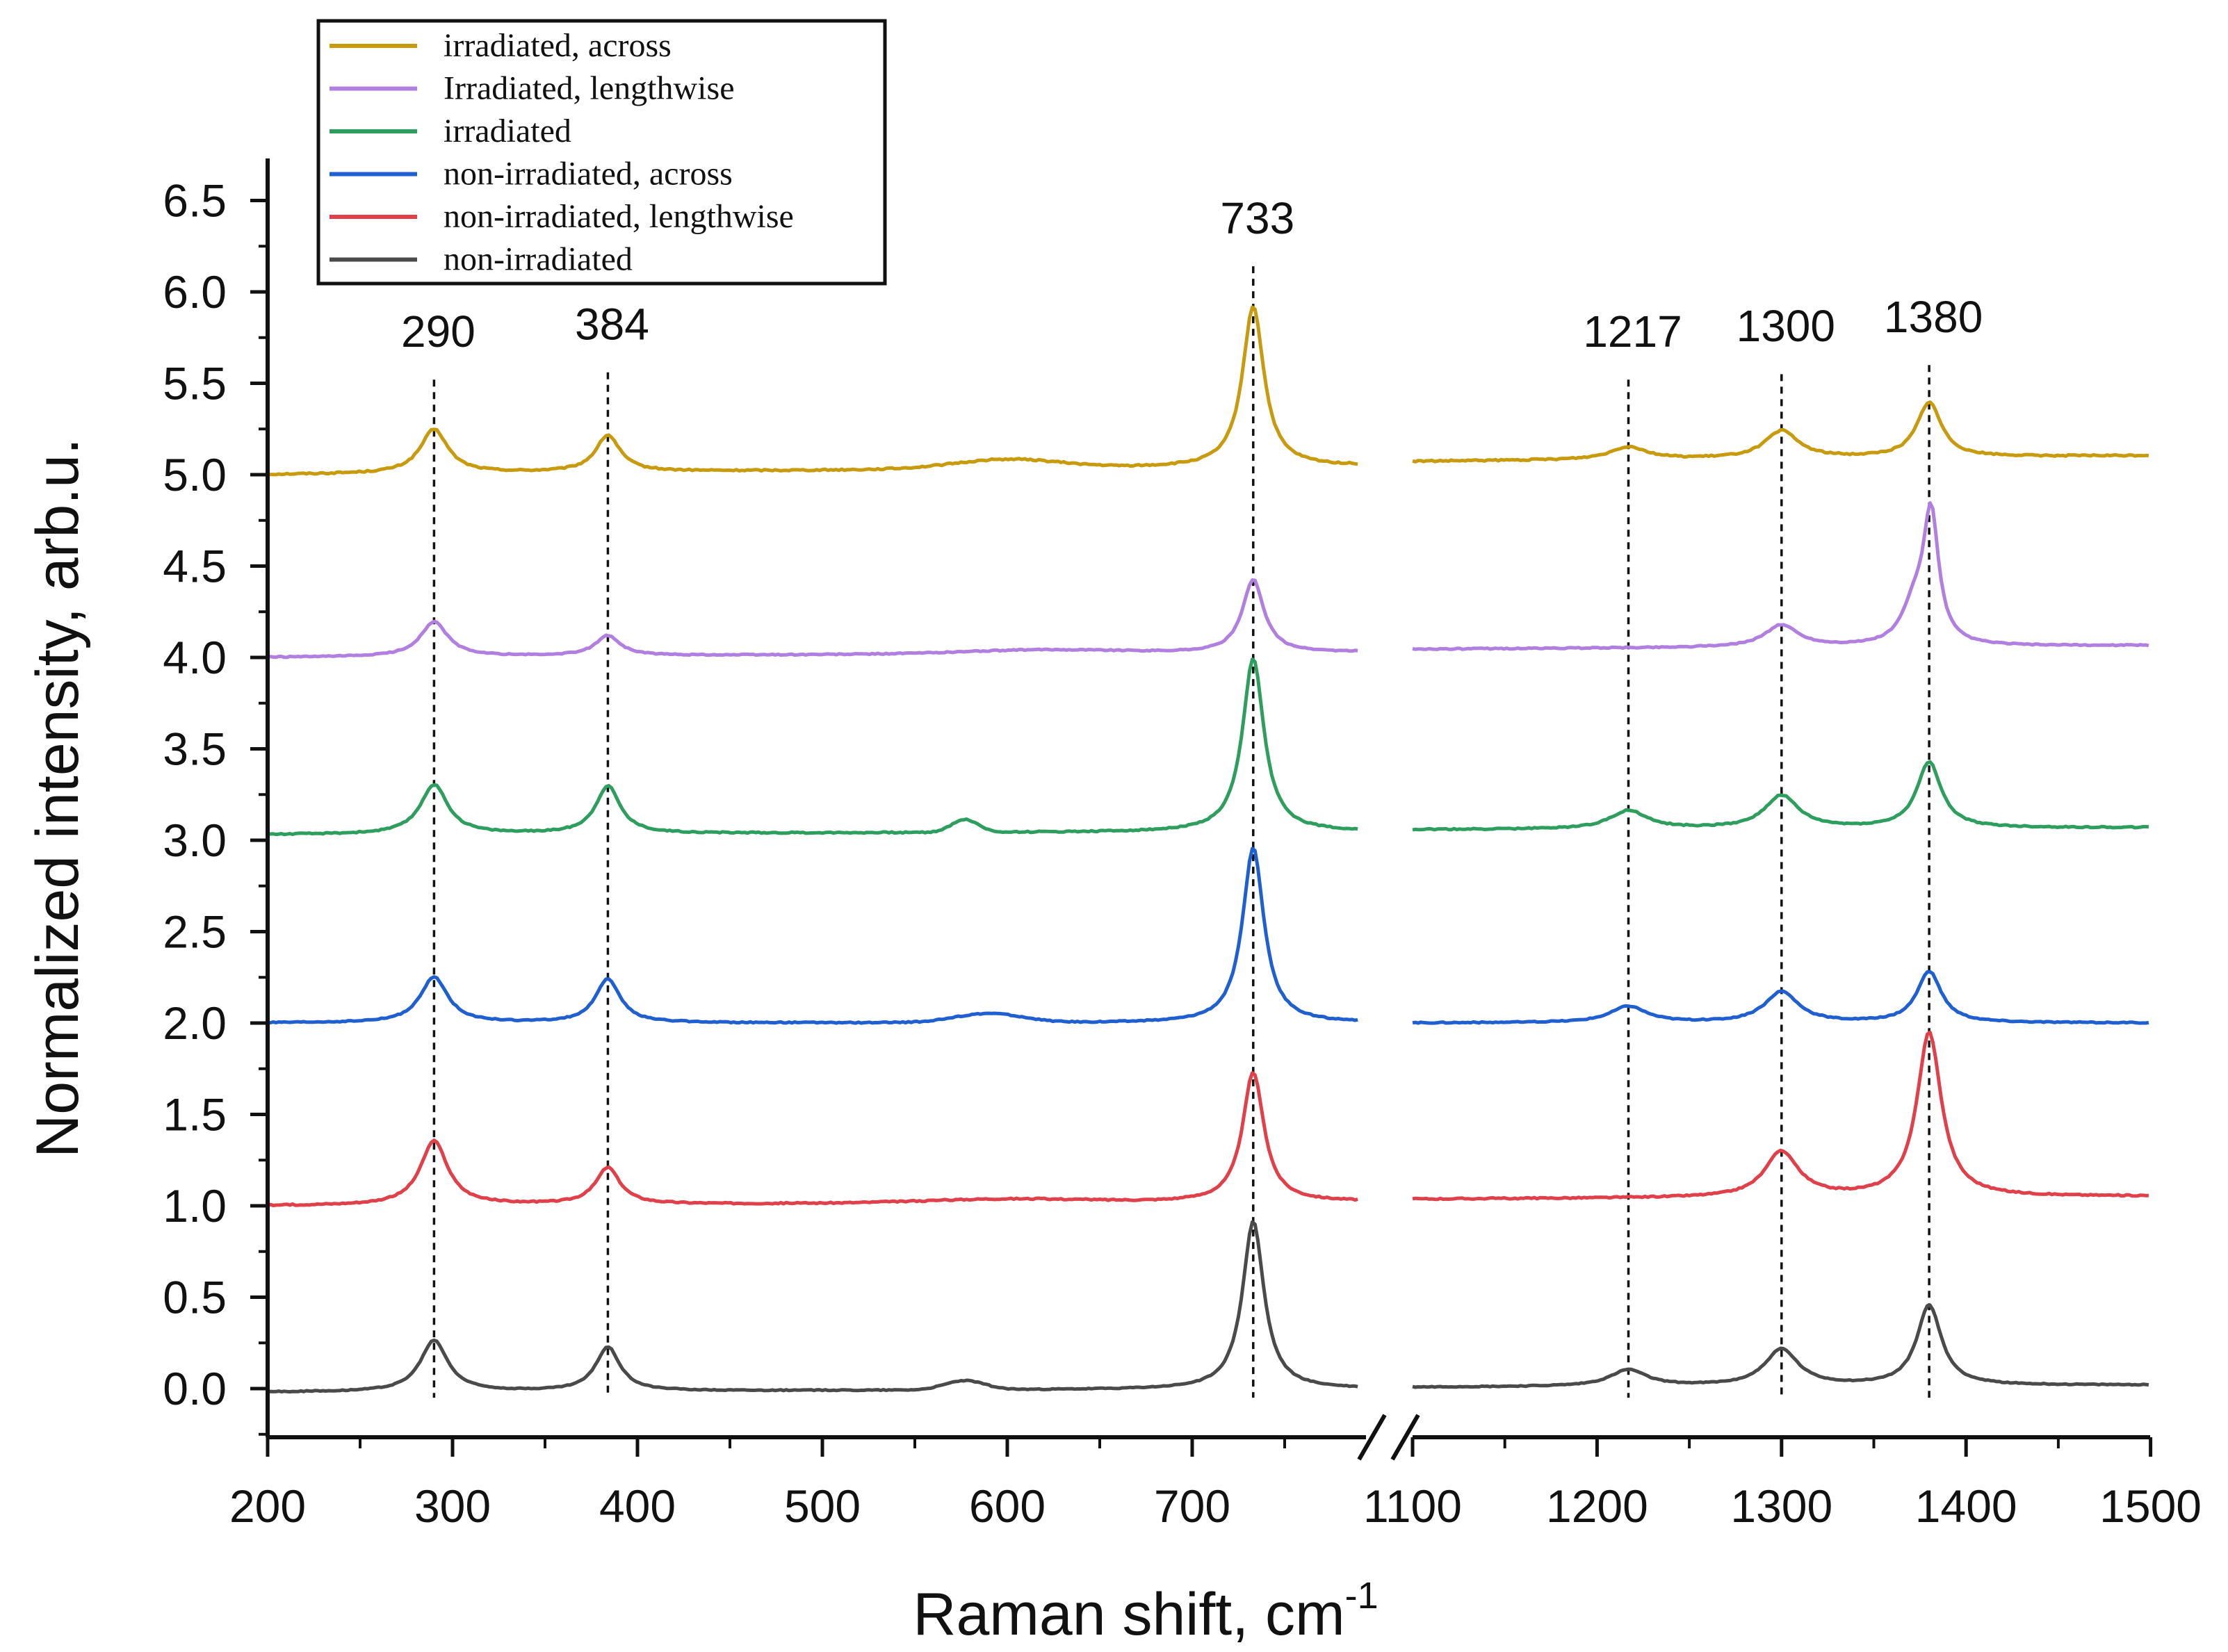 The width and height of the screenshot is (2228, 1652). What do you see at coordinates (558, 45) in the screenshot?
I see `legend-label: irradiated, across` at bounding box center [558, 45].